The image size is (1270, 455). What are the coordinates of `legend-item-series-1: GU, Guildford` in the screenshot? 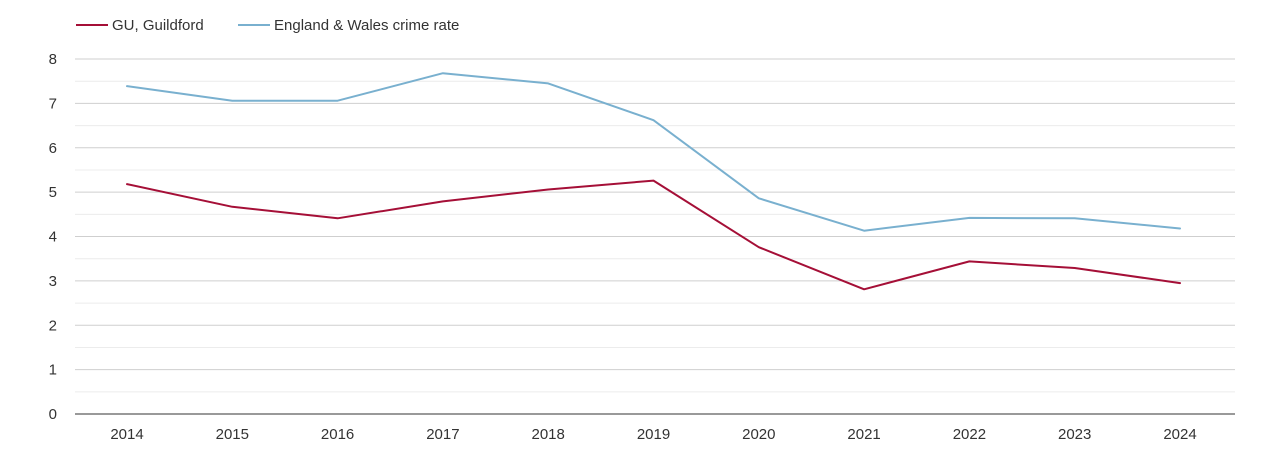 It's located at (140, 25).